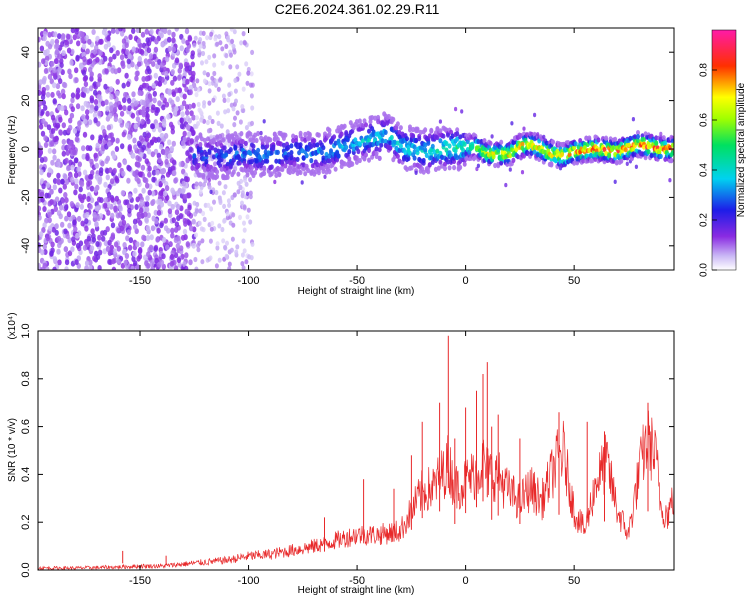 The width and height of the screenshot is (750, 600). What do you see at coordinates (704, 220) in the screenshot?
I see `colorbar-tick-label: 0.2` at bounding box center [704, 220].